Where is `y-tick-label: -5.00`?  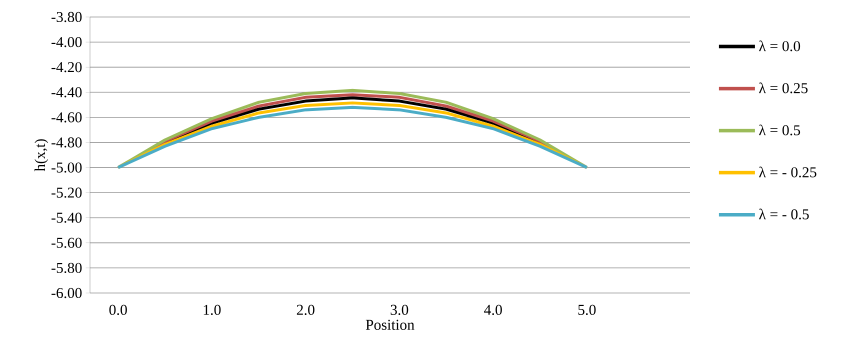
y-tick-label: -5.00 is located at coordinates (67, 167).